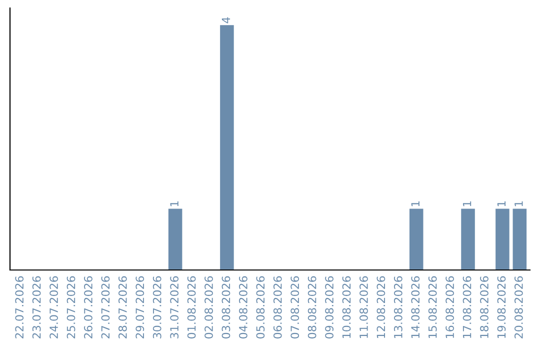 The height and width of the screenshot is (340, 540). Describe the element at coordinates (467, 307) in the screenshot. I see `x-tick-label: 17.08.2026` at that location.